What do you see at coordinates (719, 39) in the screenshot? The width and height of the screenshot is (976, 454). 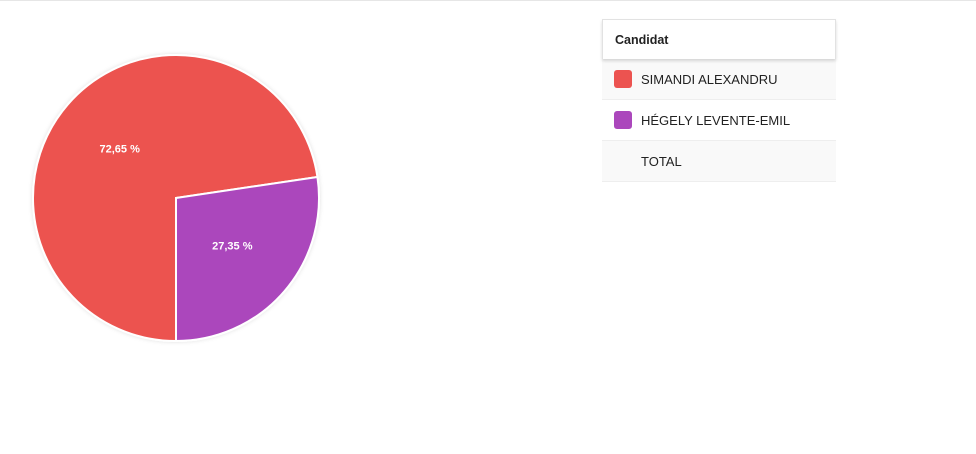 I see `table-header: Candidat` at bounding box center [719, 39].